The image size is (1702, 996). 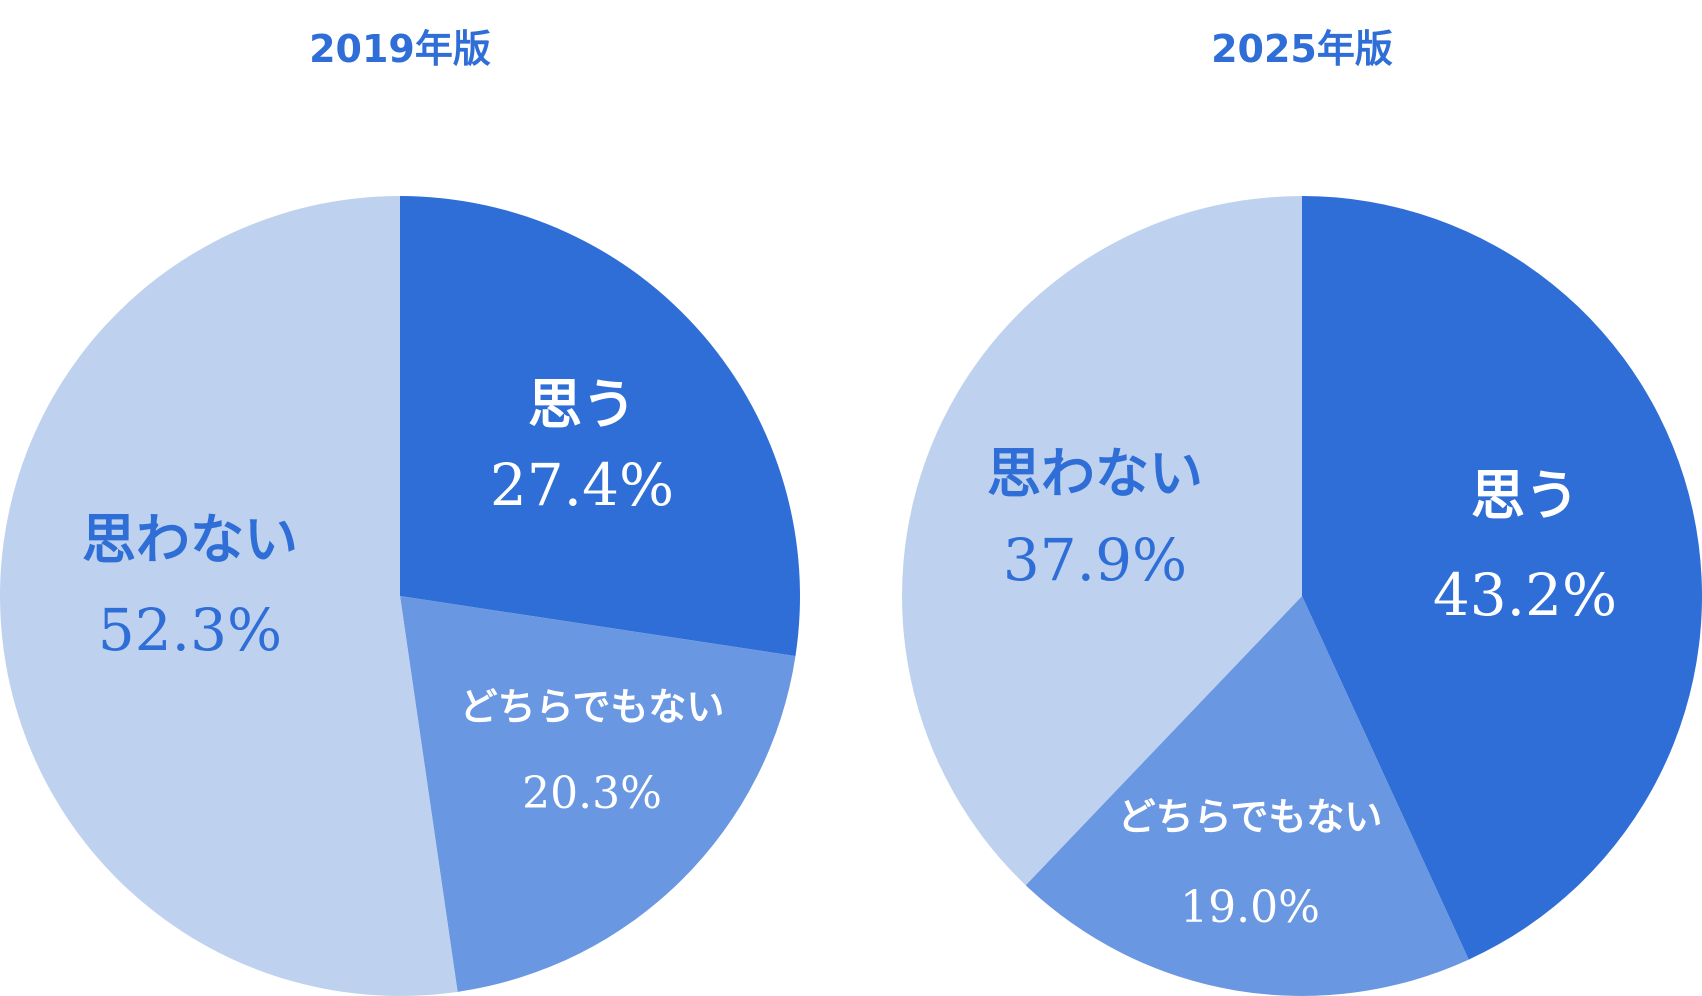 What do you see at coordinates (1250, 907) in the screenshot?
I see `slice-value-label: 19.0%` at bounding box center [1250, 907].